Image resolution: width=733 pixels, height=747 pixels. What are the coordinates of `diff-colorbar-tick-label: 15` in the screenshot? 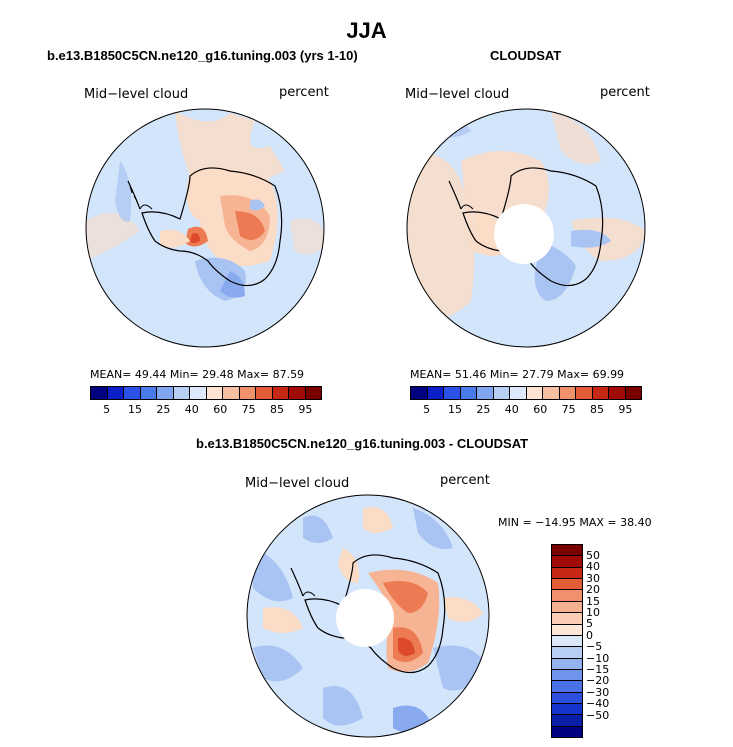 It's located at (593, 601).